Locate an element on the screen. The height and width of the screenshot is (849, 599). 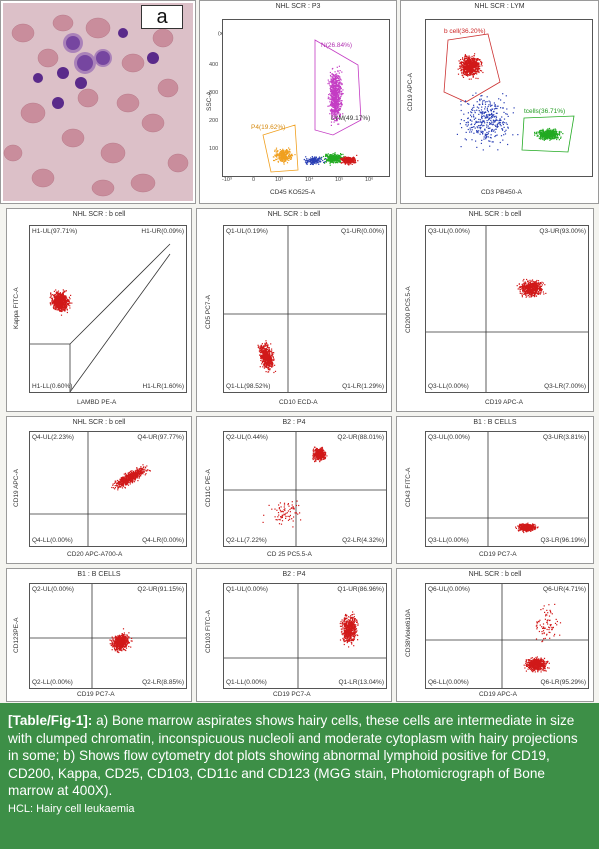
micrograph-cells is located at coordinates (98, 102).